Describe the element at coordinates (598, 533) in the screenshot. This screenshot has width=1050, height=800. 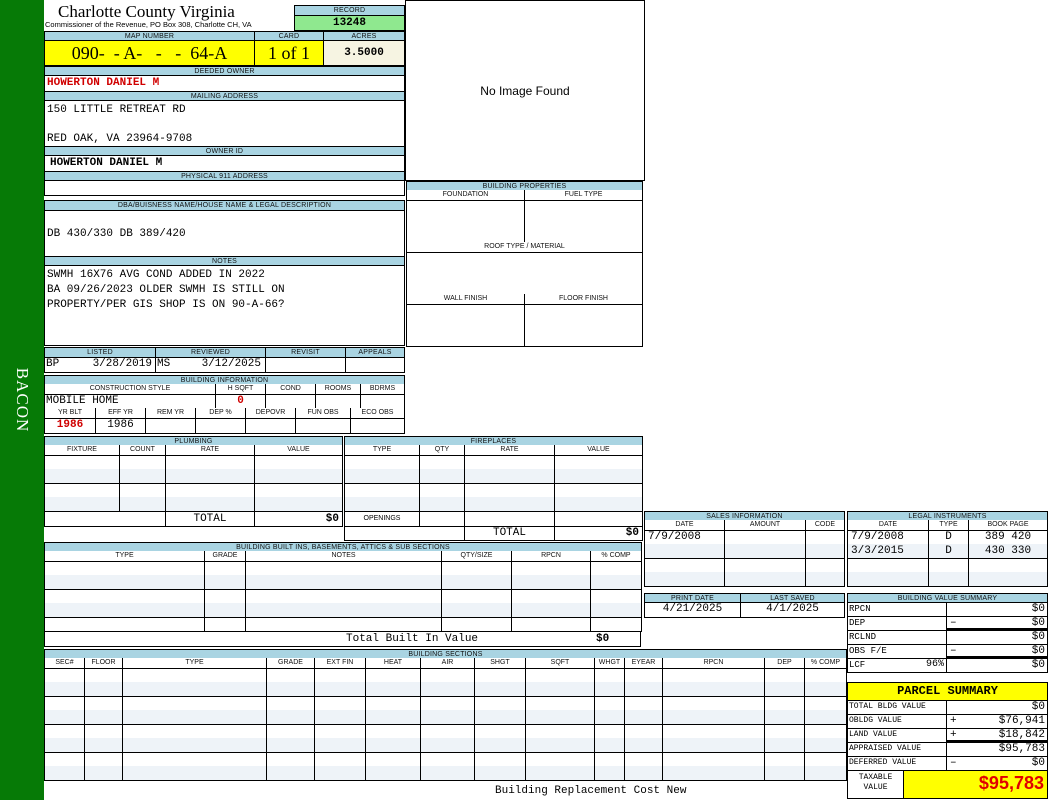
I see `fireplace-total-value: $0` at that location.